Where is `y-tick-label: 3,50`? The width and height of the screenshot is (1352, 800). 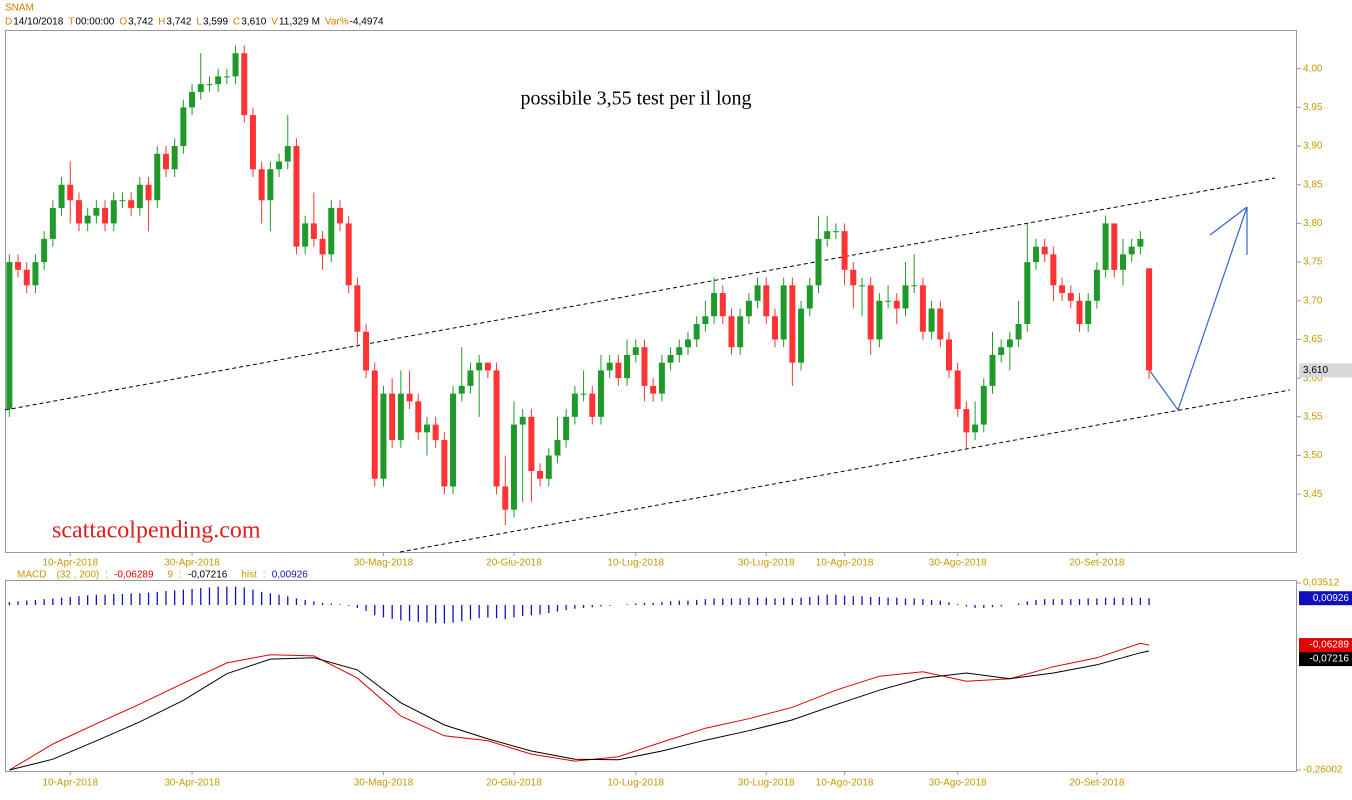
y-tick-label: 3,50 is located at coordinates (1313, 455).